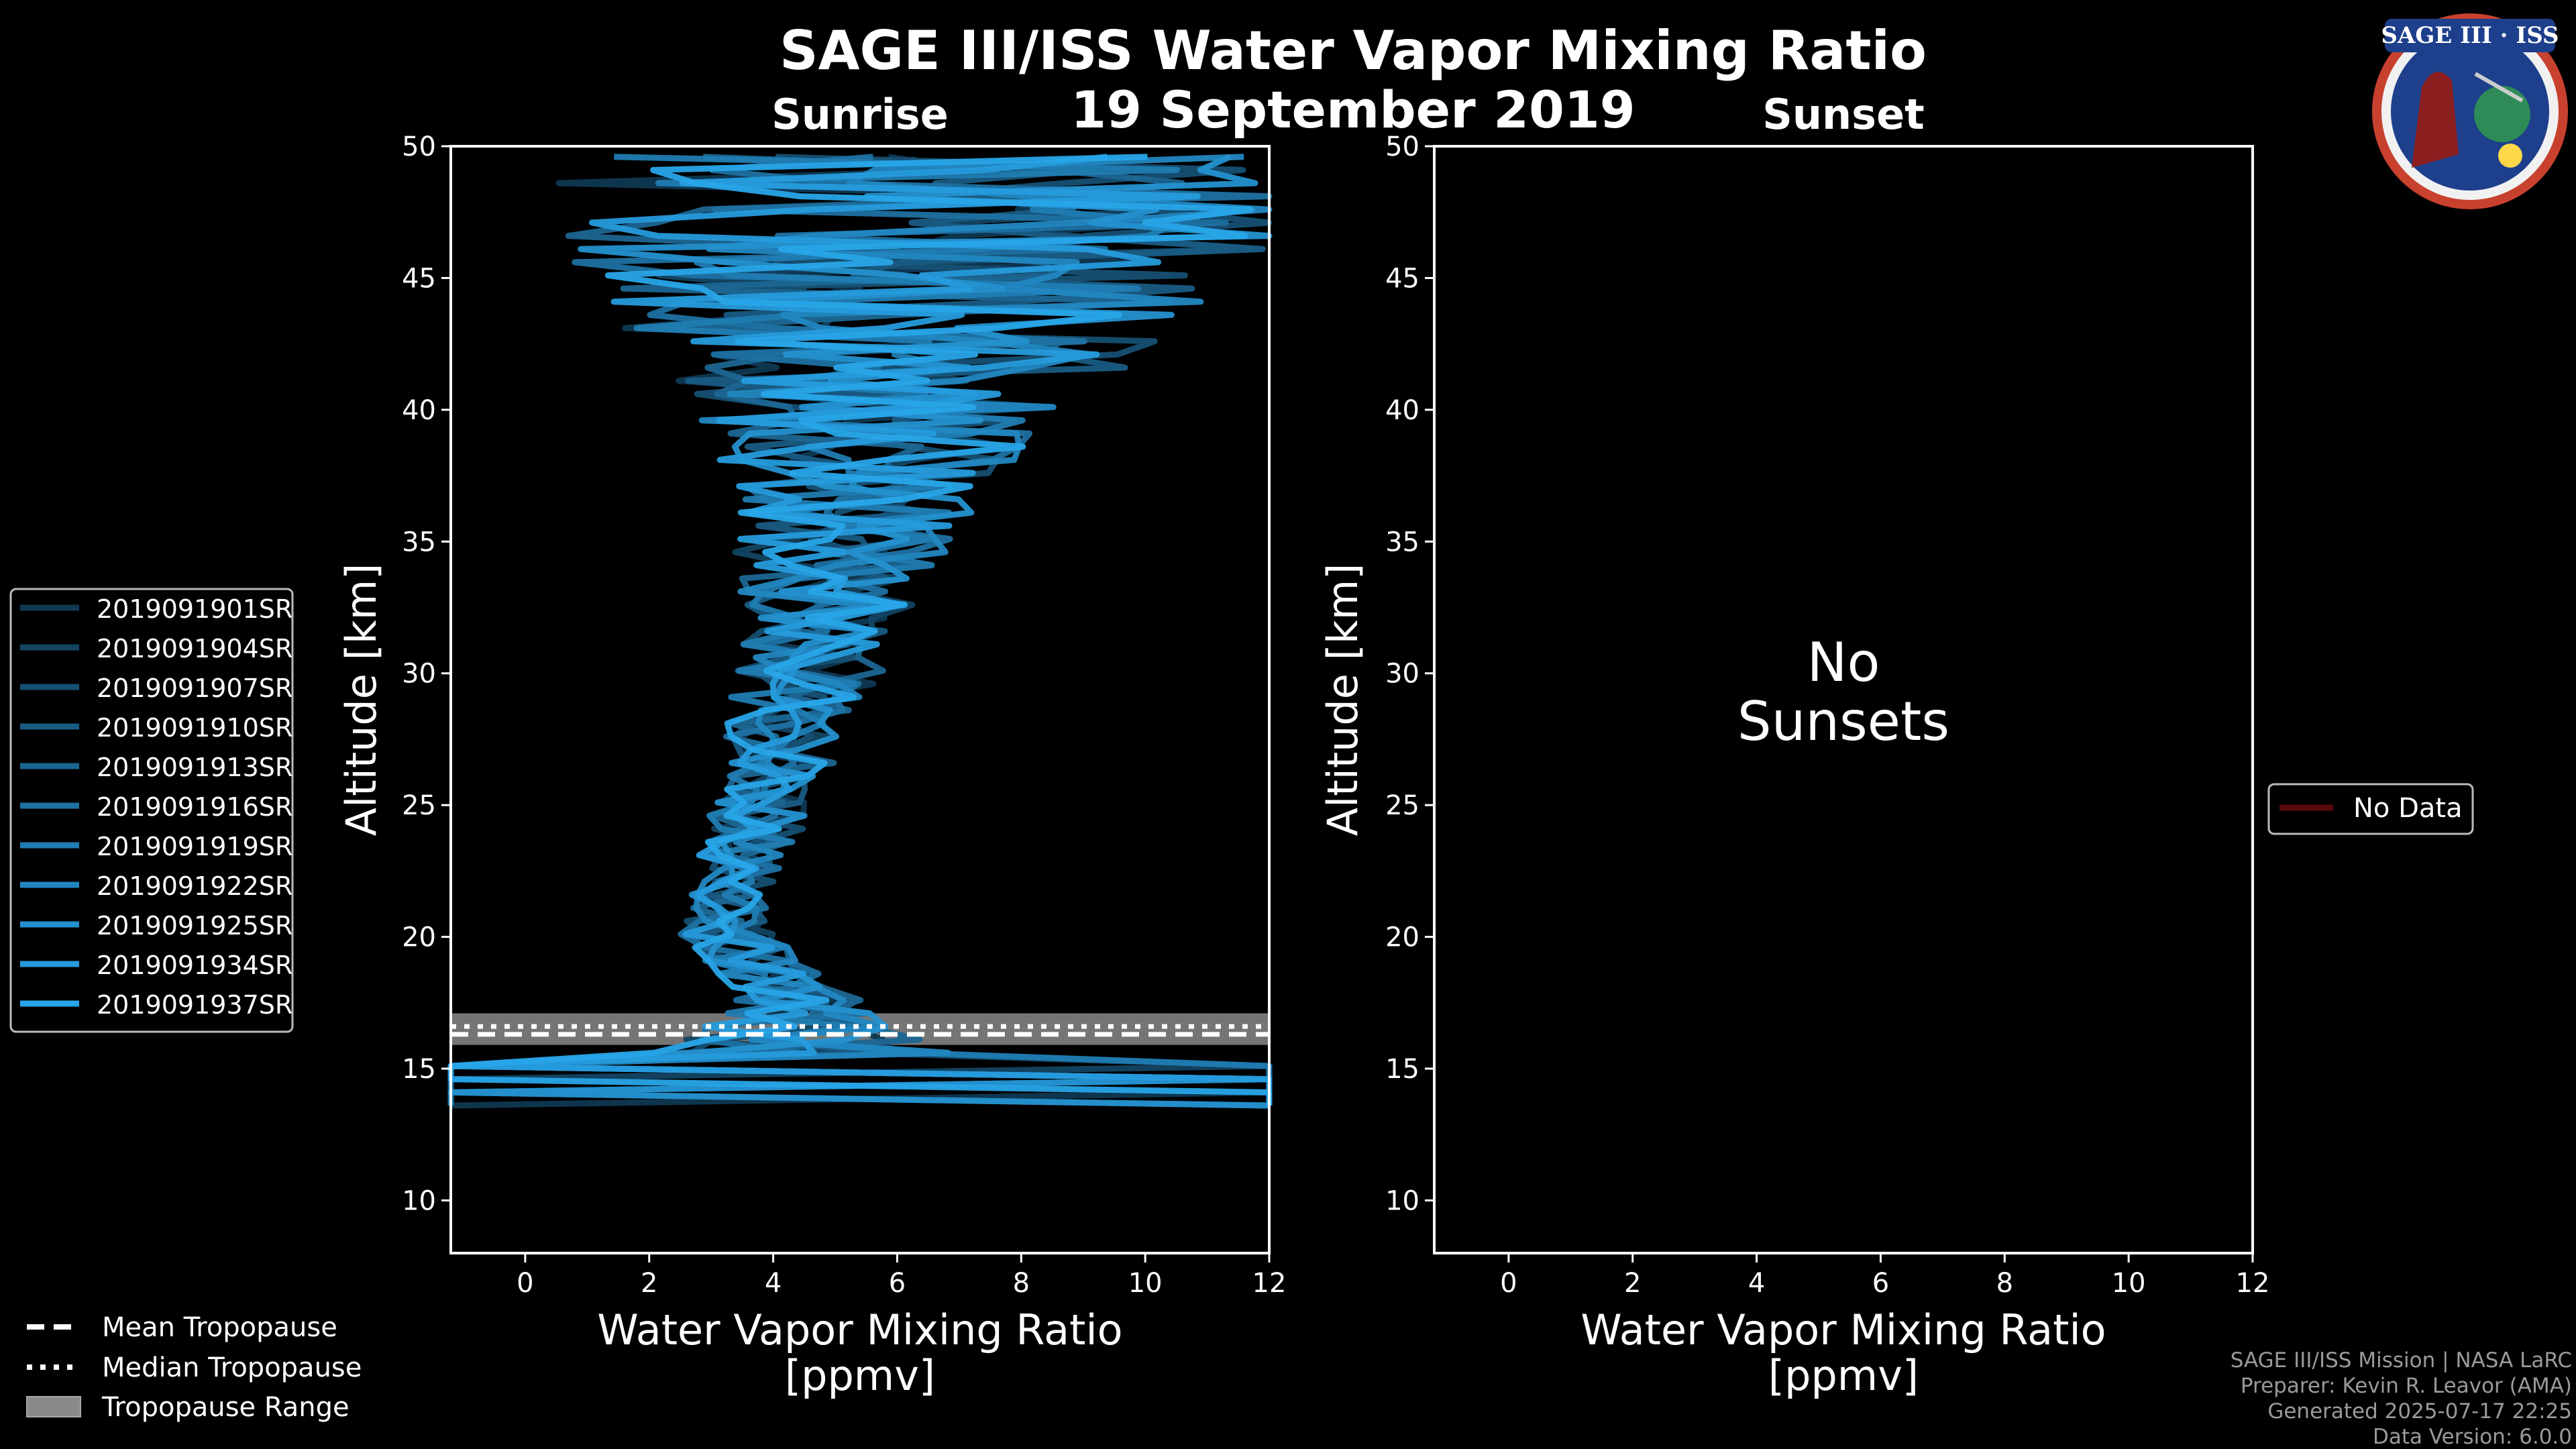  I want to click on sunrise-y-tick-label: 40, so click(419, 410).